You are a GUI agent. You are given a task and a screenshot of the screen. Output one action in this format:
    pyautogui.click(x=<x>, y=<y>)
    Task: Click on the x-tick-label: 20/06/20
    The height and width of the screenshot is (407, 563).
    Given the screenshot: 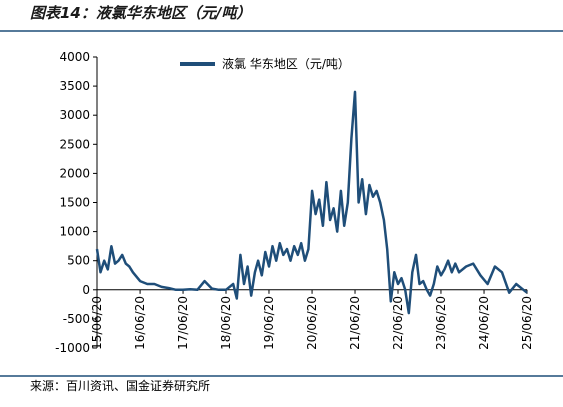 What is the action you would take?
    pyautogui.click(x=312, y=323)
    